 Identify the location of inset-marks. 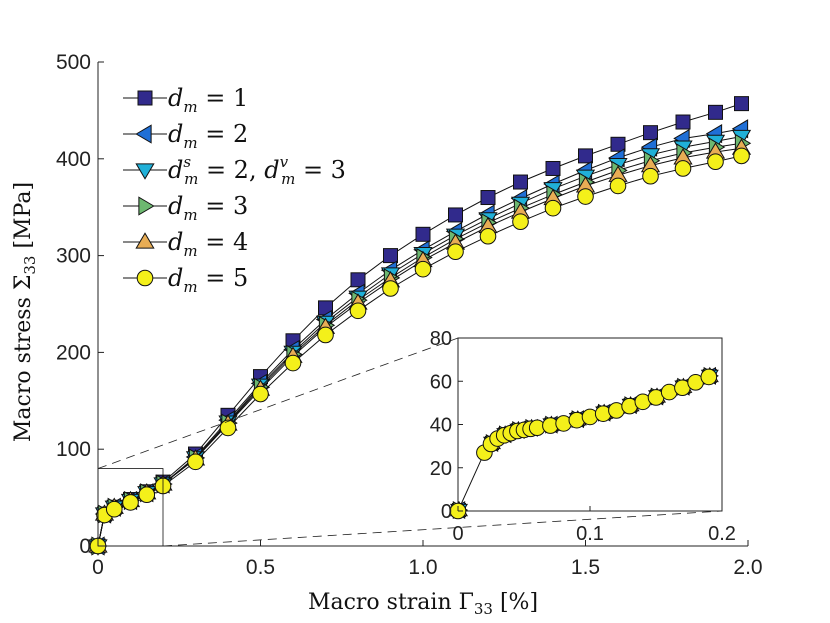
(584, 443).